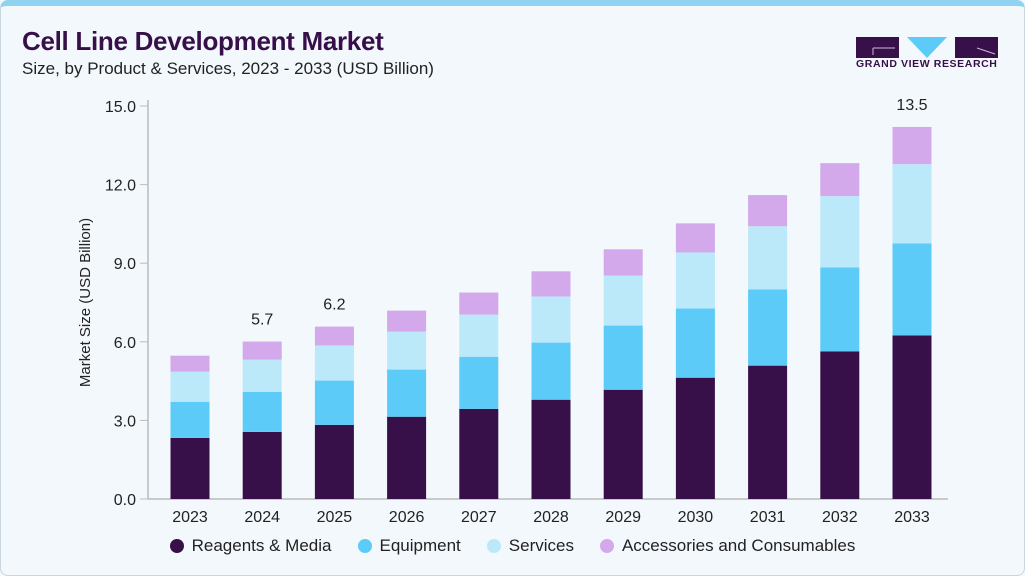 This screenshot has height=576, width=1025. I want to click on x-tick-label: 2026, so click(407, 517).